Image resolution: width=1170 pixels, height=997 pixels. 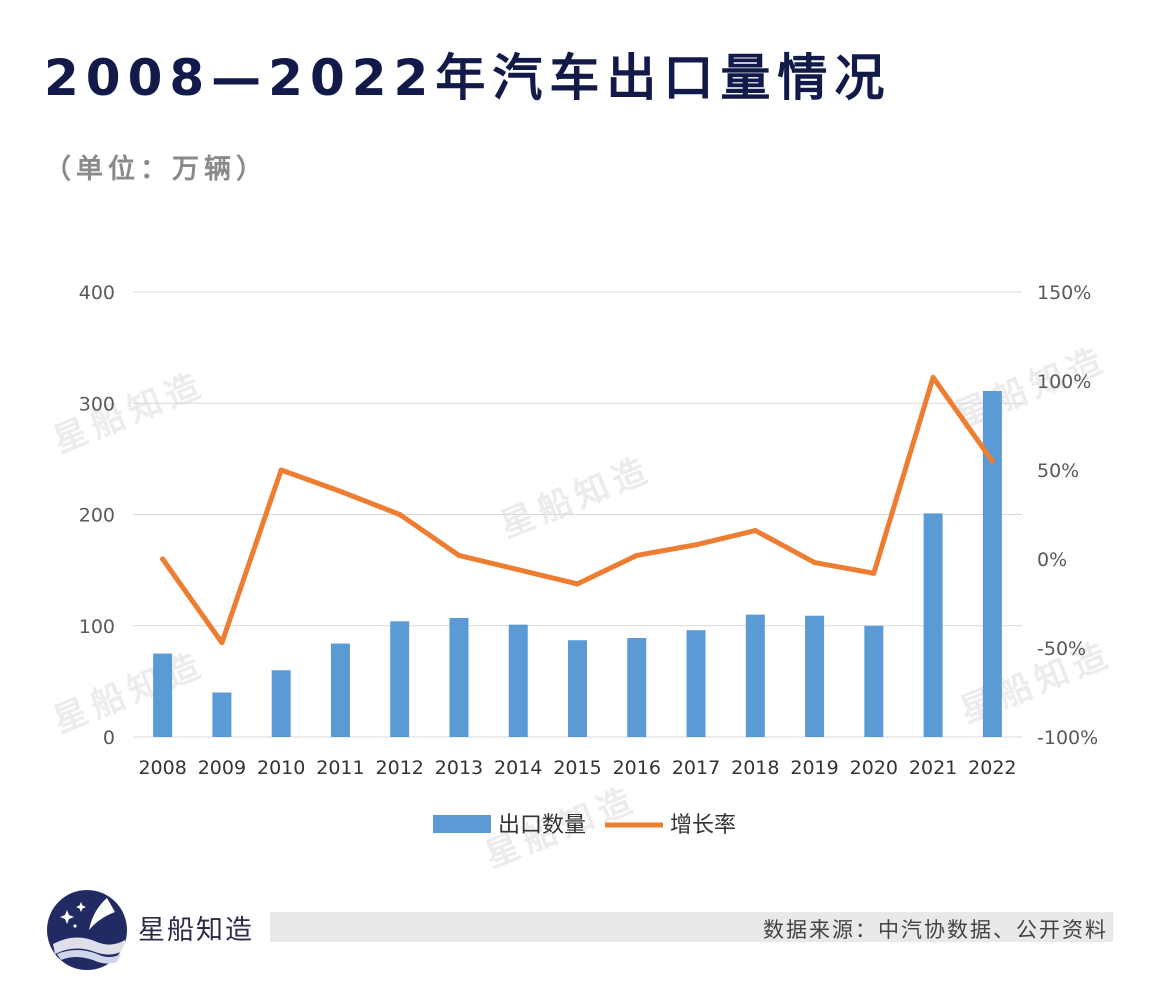 I want to click on x-tick-label: 2018, so click(x=755, y=768).